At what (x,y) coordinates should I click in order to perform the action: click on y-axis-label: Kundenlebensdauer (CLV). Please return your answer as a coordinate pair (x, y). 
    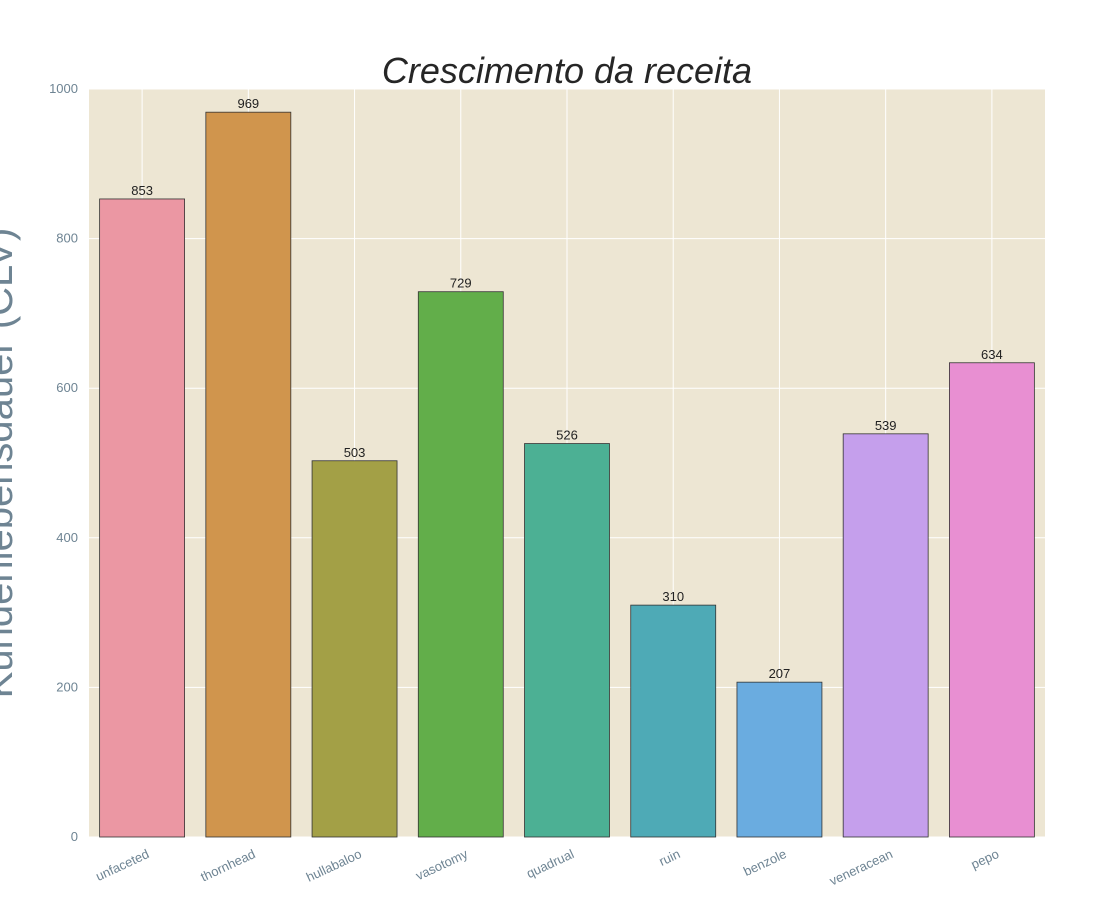
    Looking at the image, I should click on (10, 463).